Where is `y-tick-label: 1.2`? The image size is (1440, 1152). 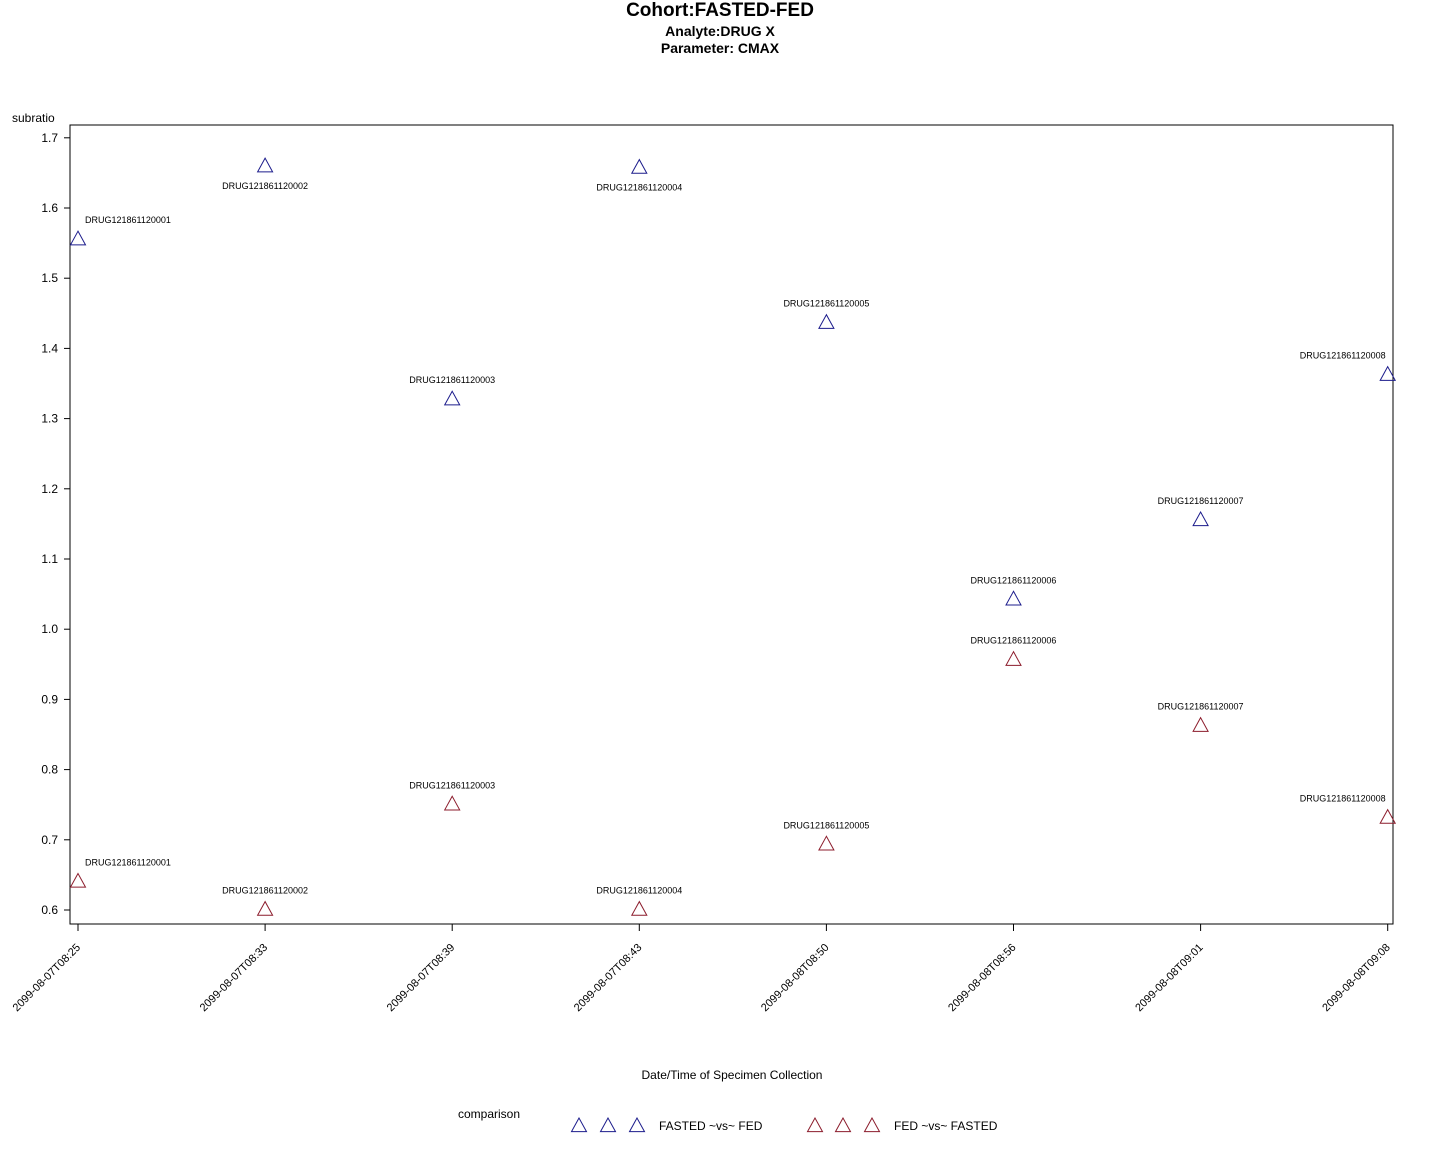 y-tick-label: 1.2 is located at coordinates (49, 489).